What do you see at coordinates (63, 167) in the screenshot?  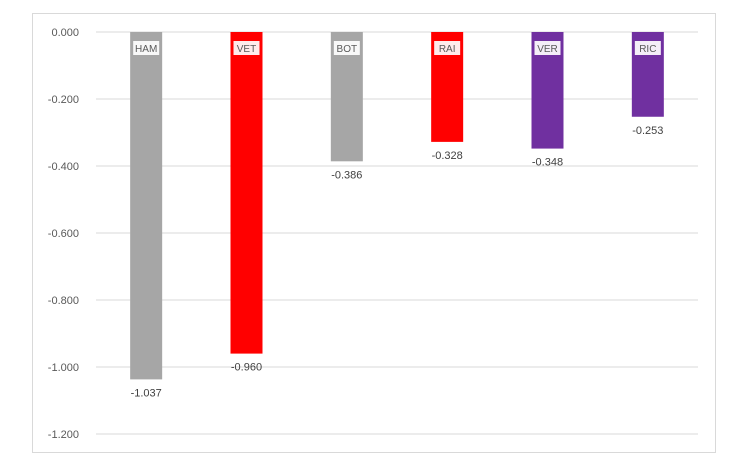 I see `y-tick-label: -0.400` at bounding box center [63, 167].